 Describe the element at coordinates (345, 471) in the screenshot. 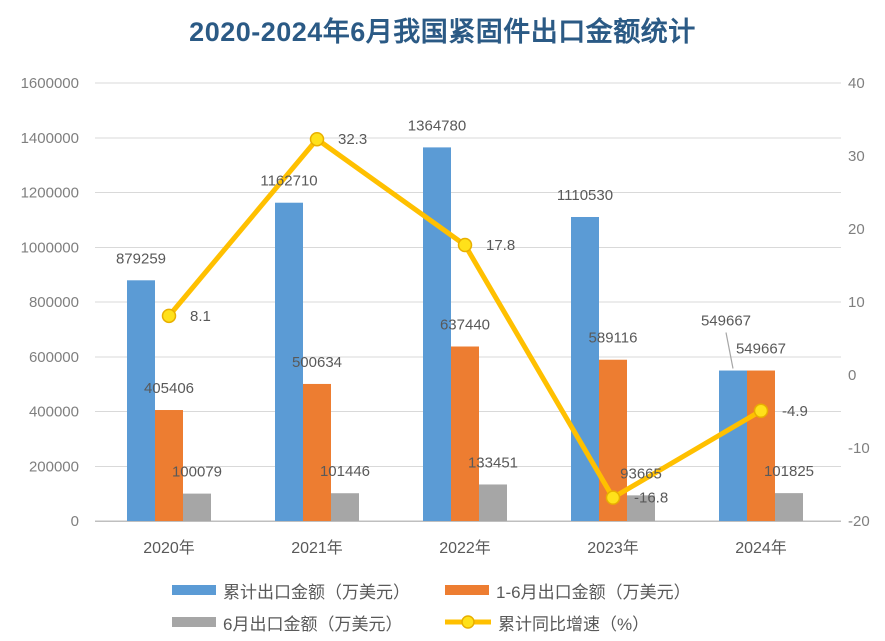

I see `bar-label-june-export: 101446` at that location.